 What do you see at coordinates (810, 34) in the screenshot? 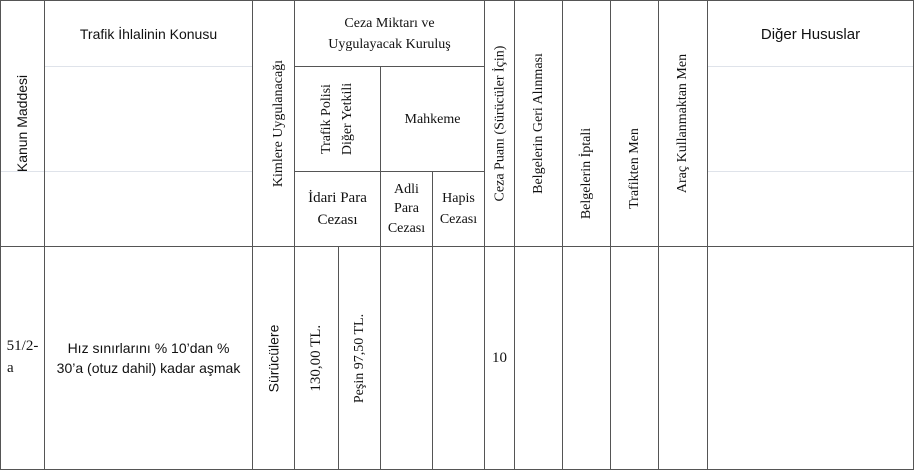
I see `header-diger-hususlar: Diğer Hususlar` at bounding box center [810, 34].